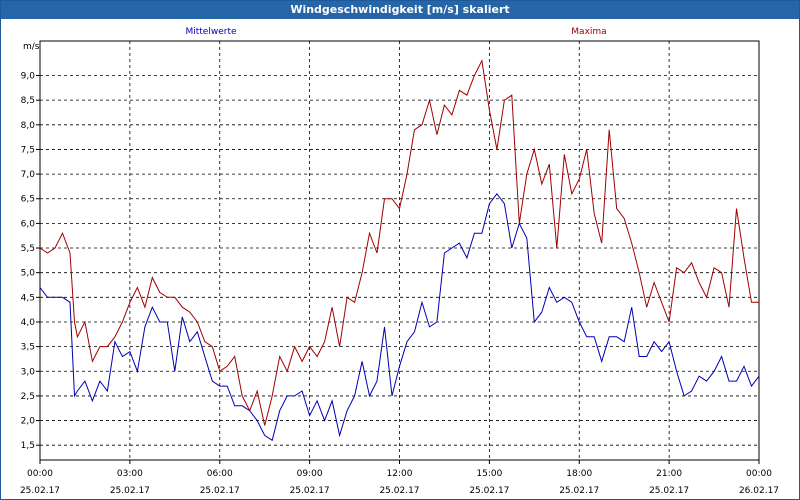 The width and height of the screenshot is (800, 500). Describe the element at coordinates (310, 474) in the screenshot. I see `x-tick-time: 09:00` at that location.